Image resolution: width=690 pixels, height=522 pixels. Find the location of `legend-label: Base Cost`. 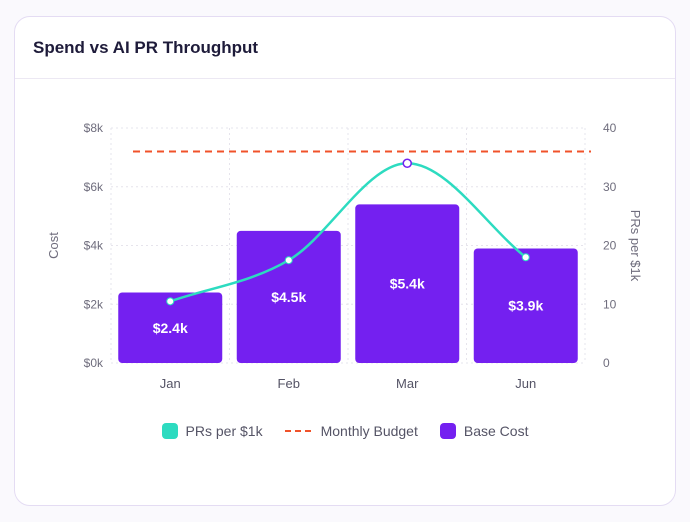

legend-label: Base Cost is located at coordinates (496, 431).